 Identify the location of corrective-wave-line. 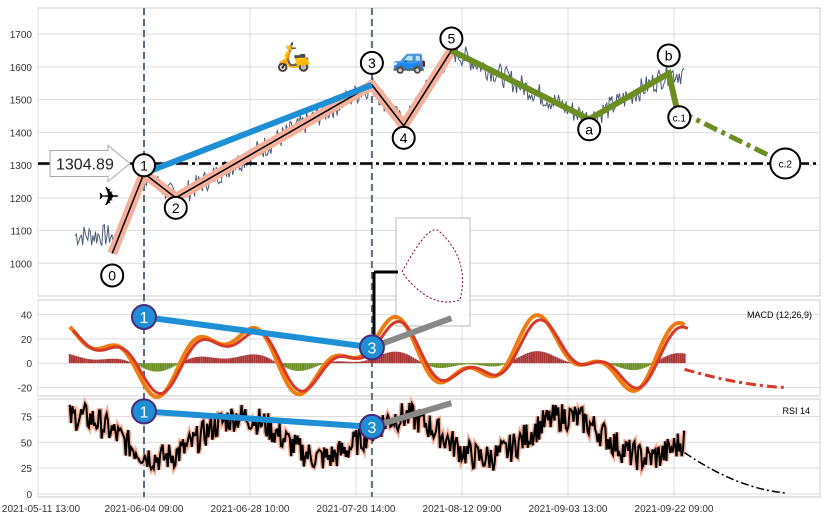
(566, 85).